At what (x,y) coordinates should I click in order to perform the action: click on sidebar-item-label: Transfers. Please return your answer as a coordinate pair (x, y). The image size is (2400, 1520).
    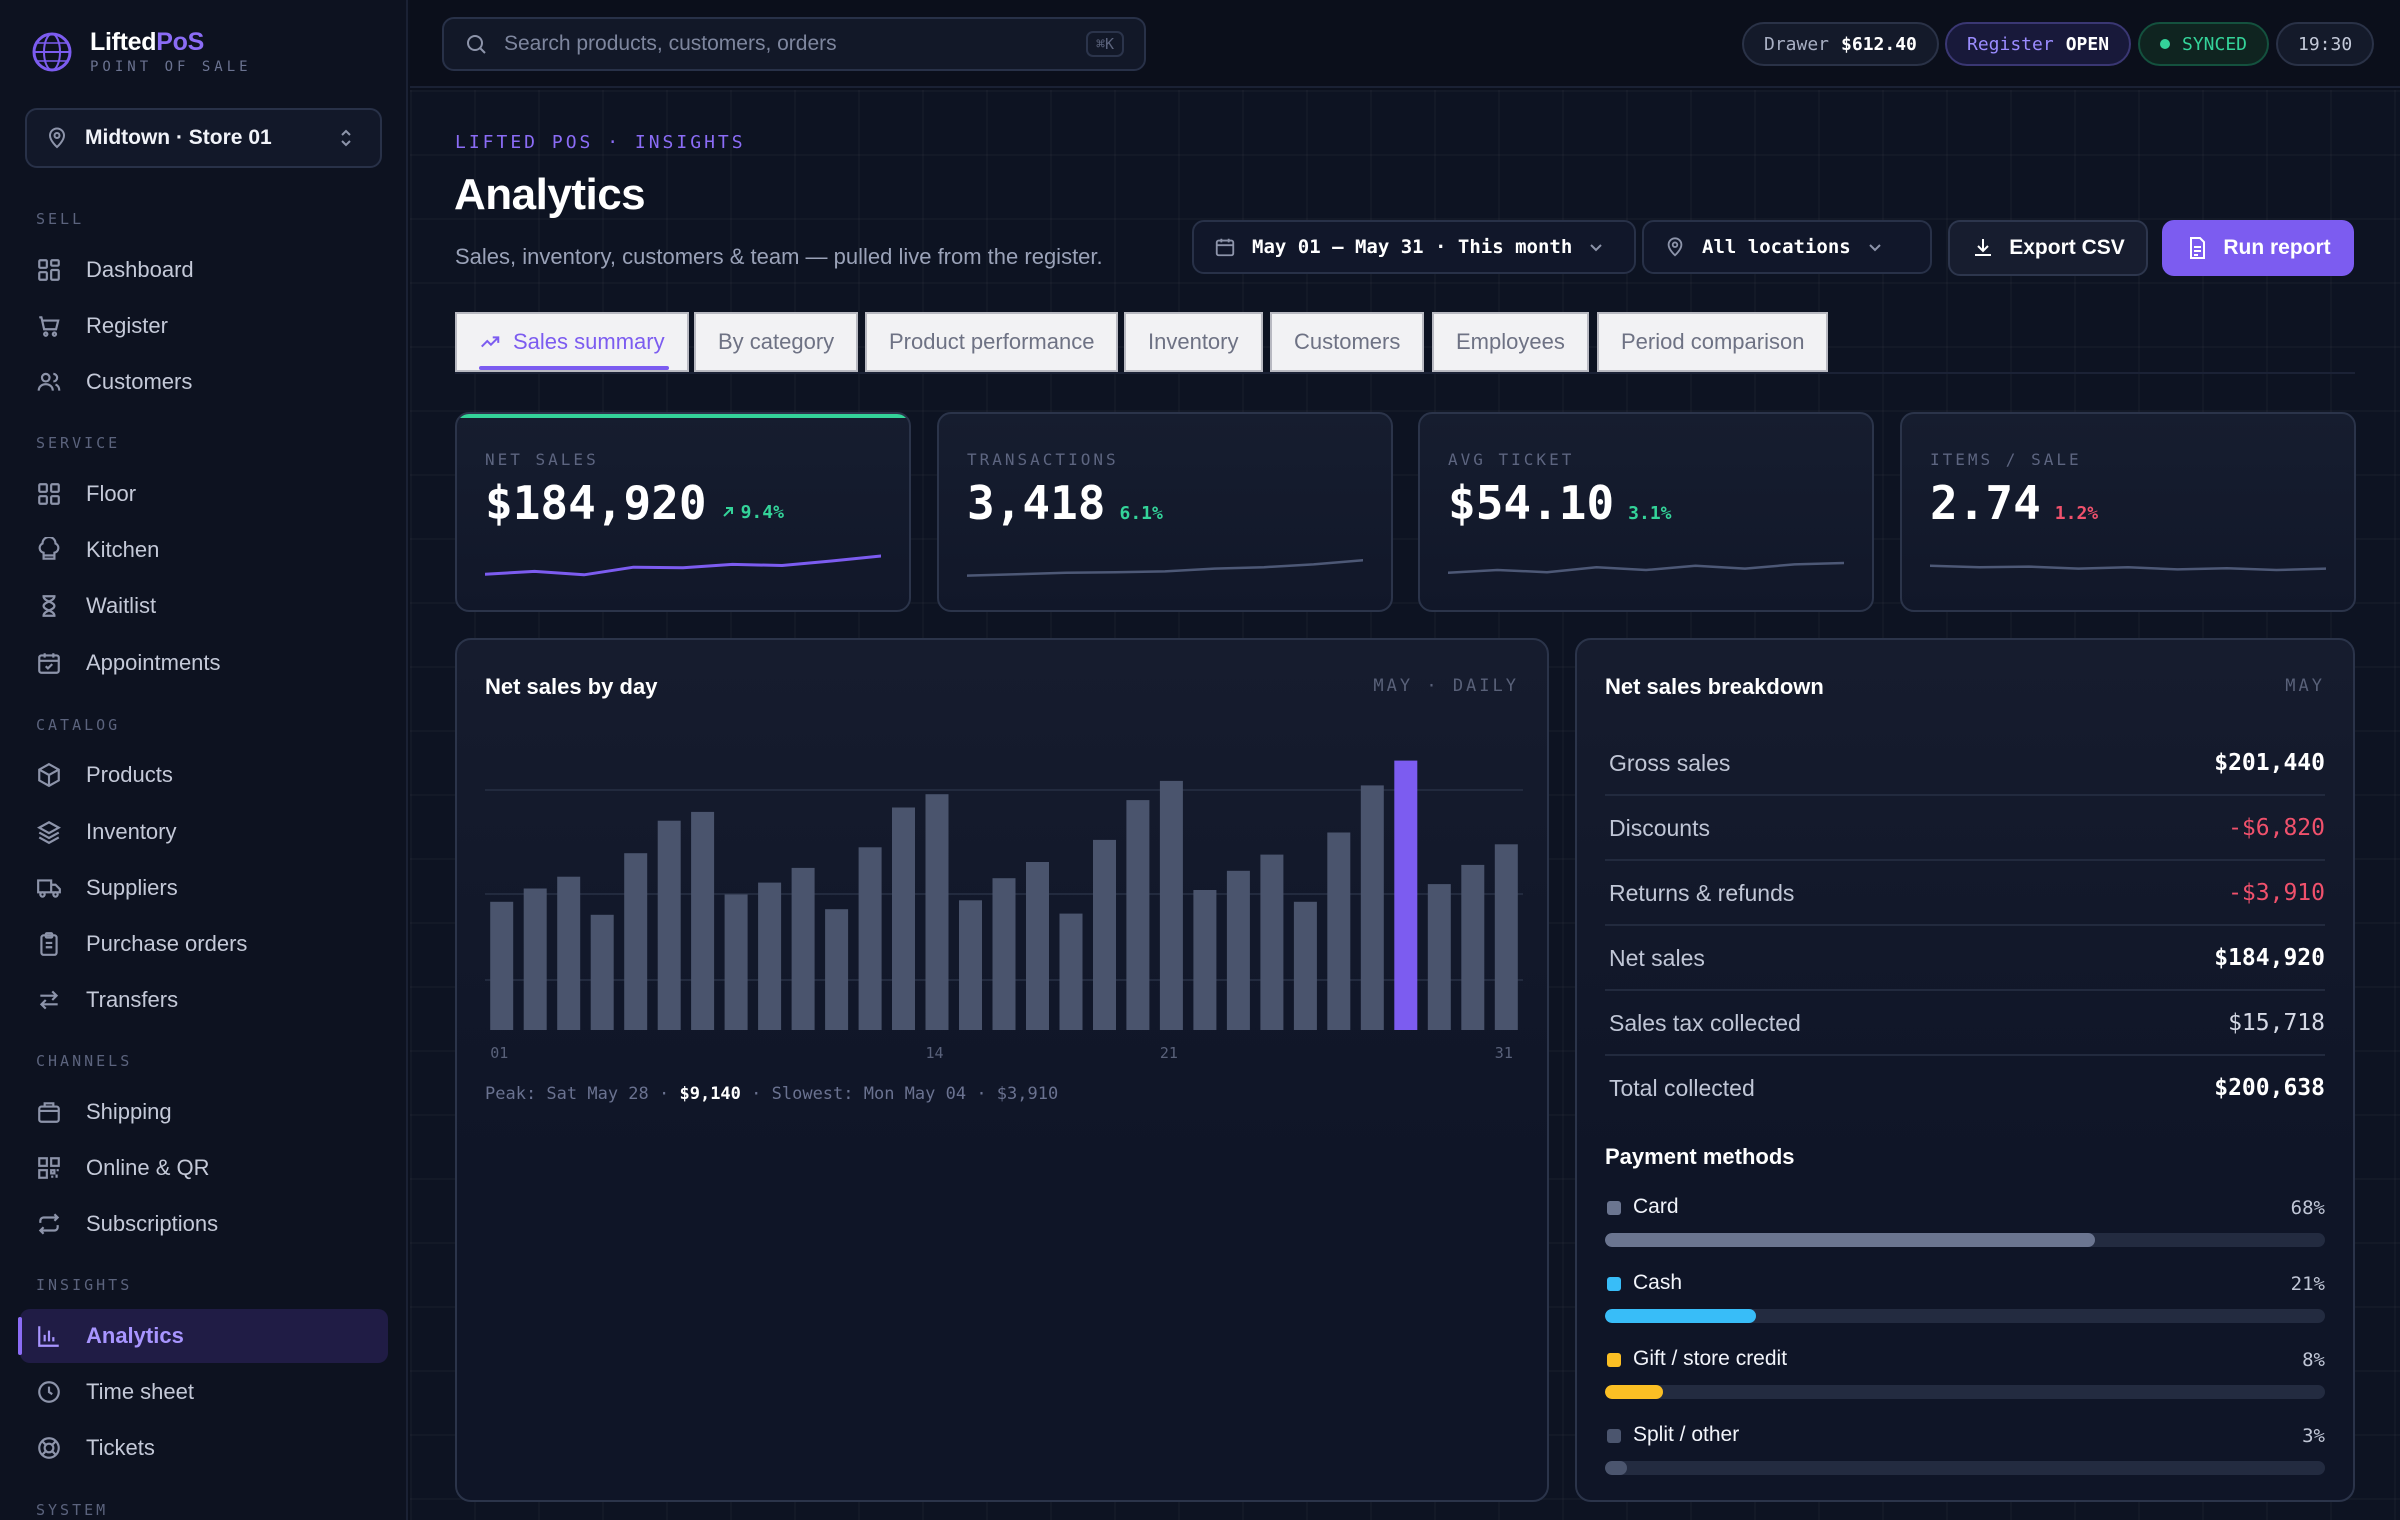
    Looking at the image, I should click on (132, 999).